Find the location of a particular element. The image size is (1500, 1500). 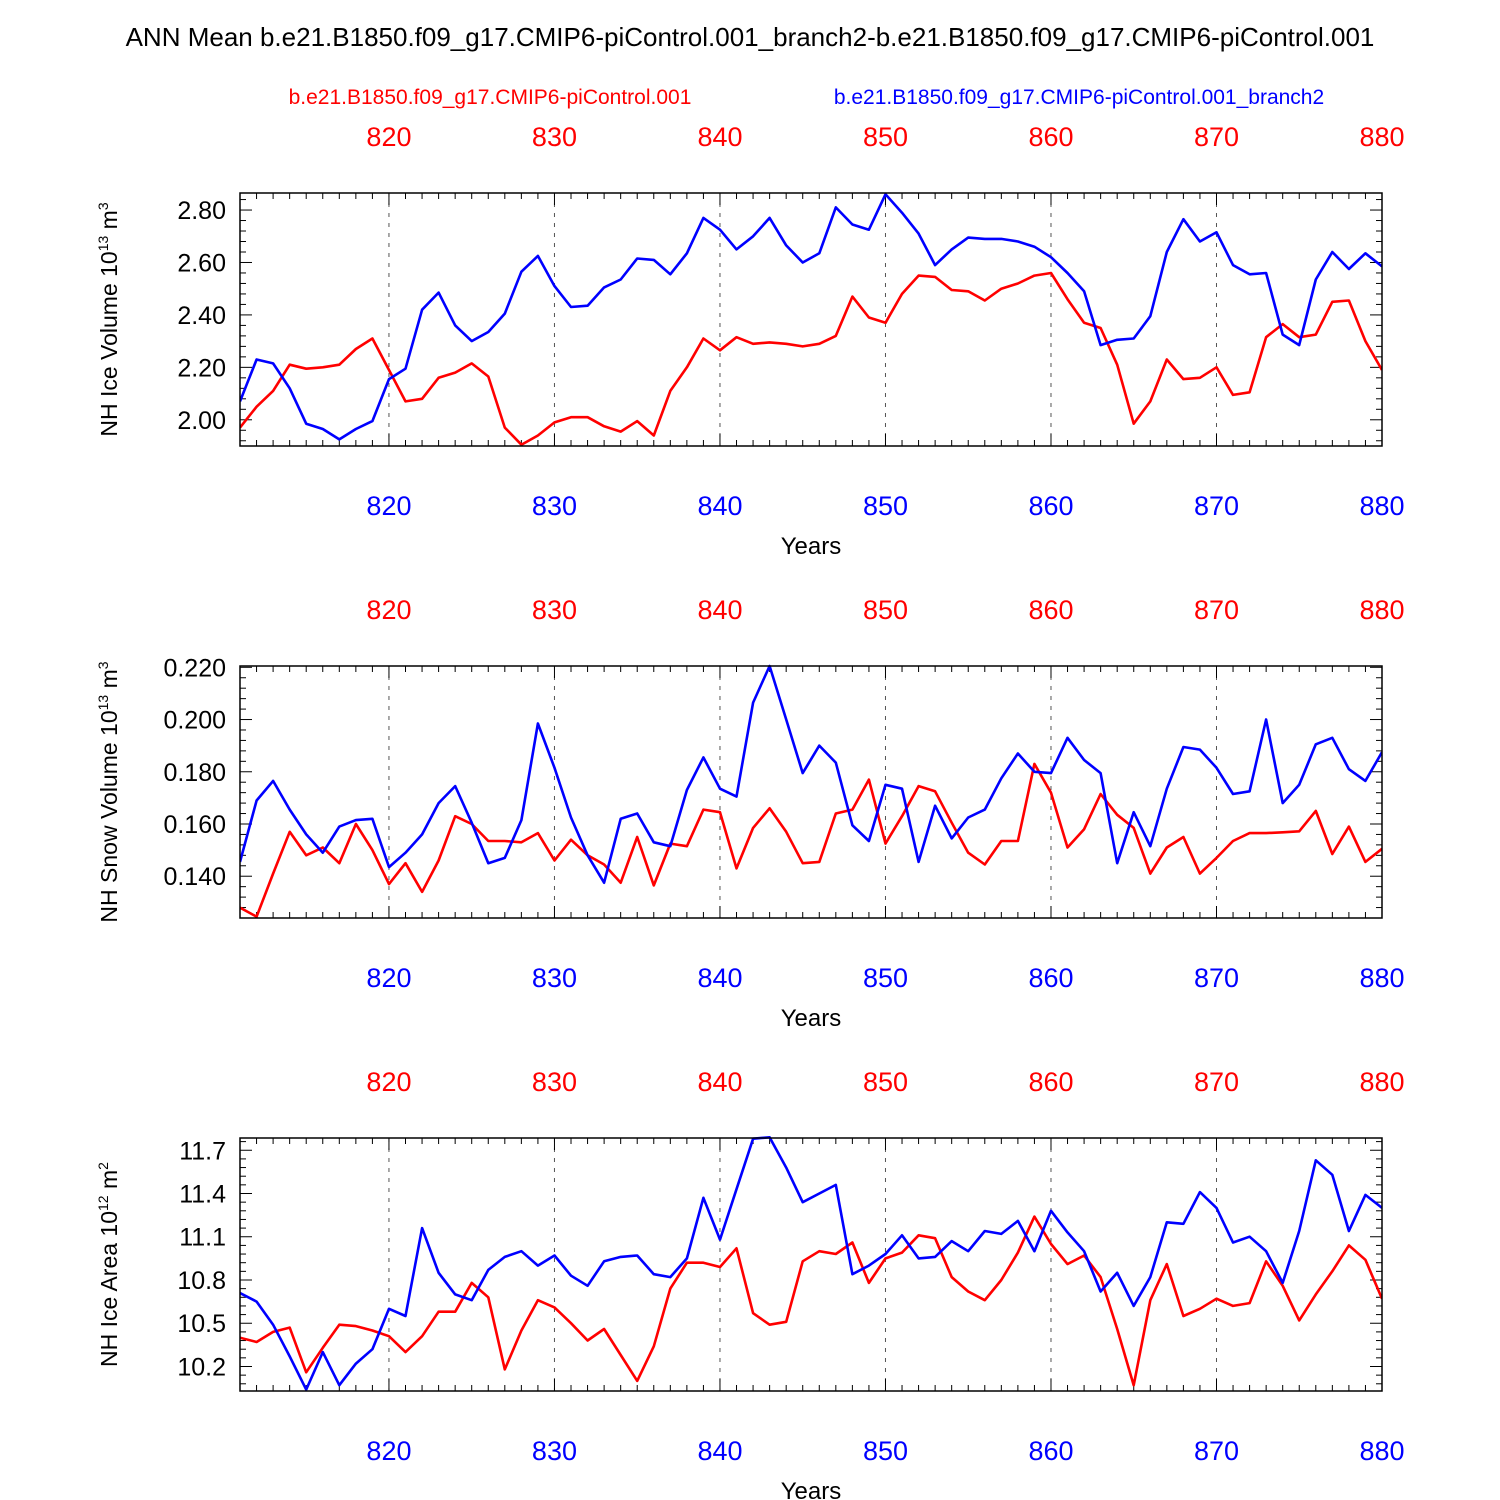

y-tick-label: 10.2 is located at coordinates (201, 1367).